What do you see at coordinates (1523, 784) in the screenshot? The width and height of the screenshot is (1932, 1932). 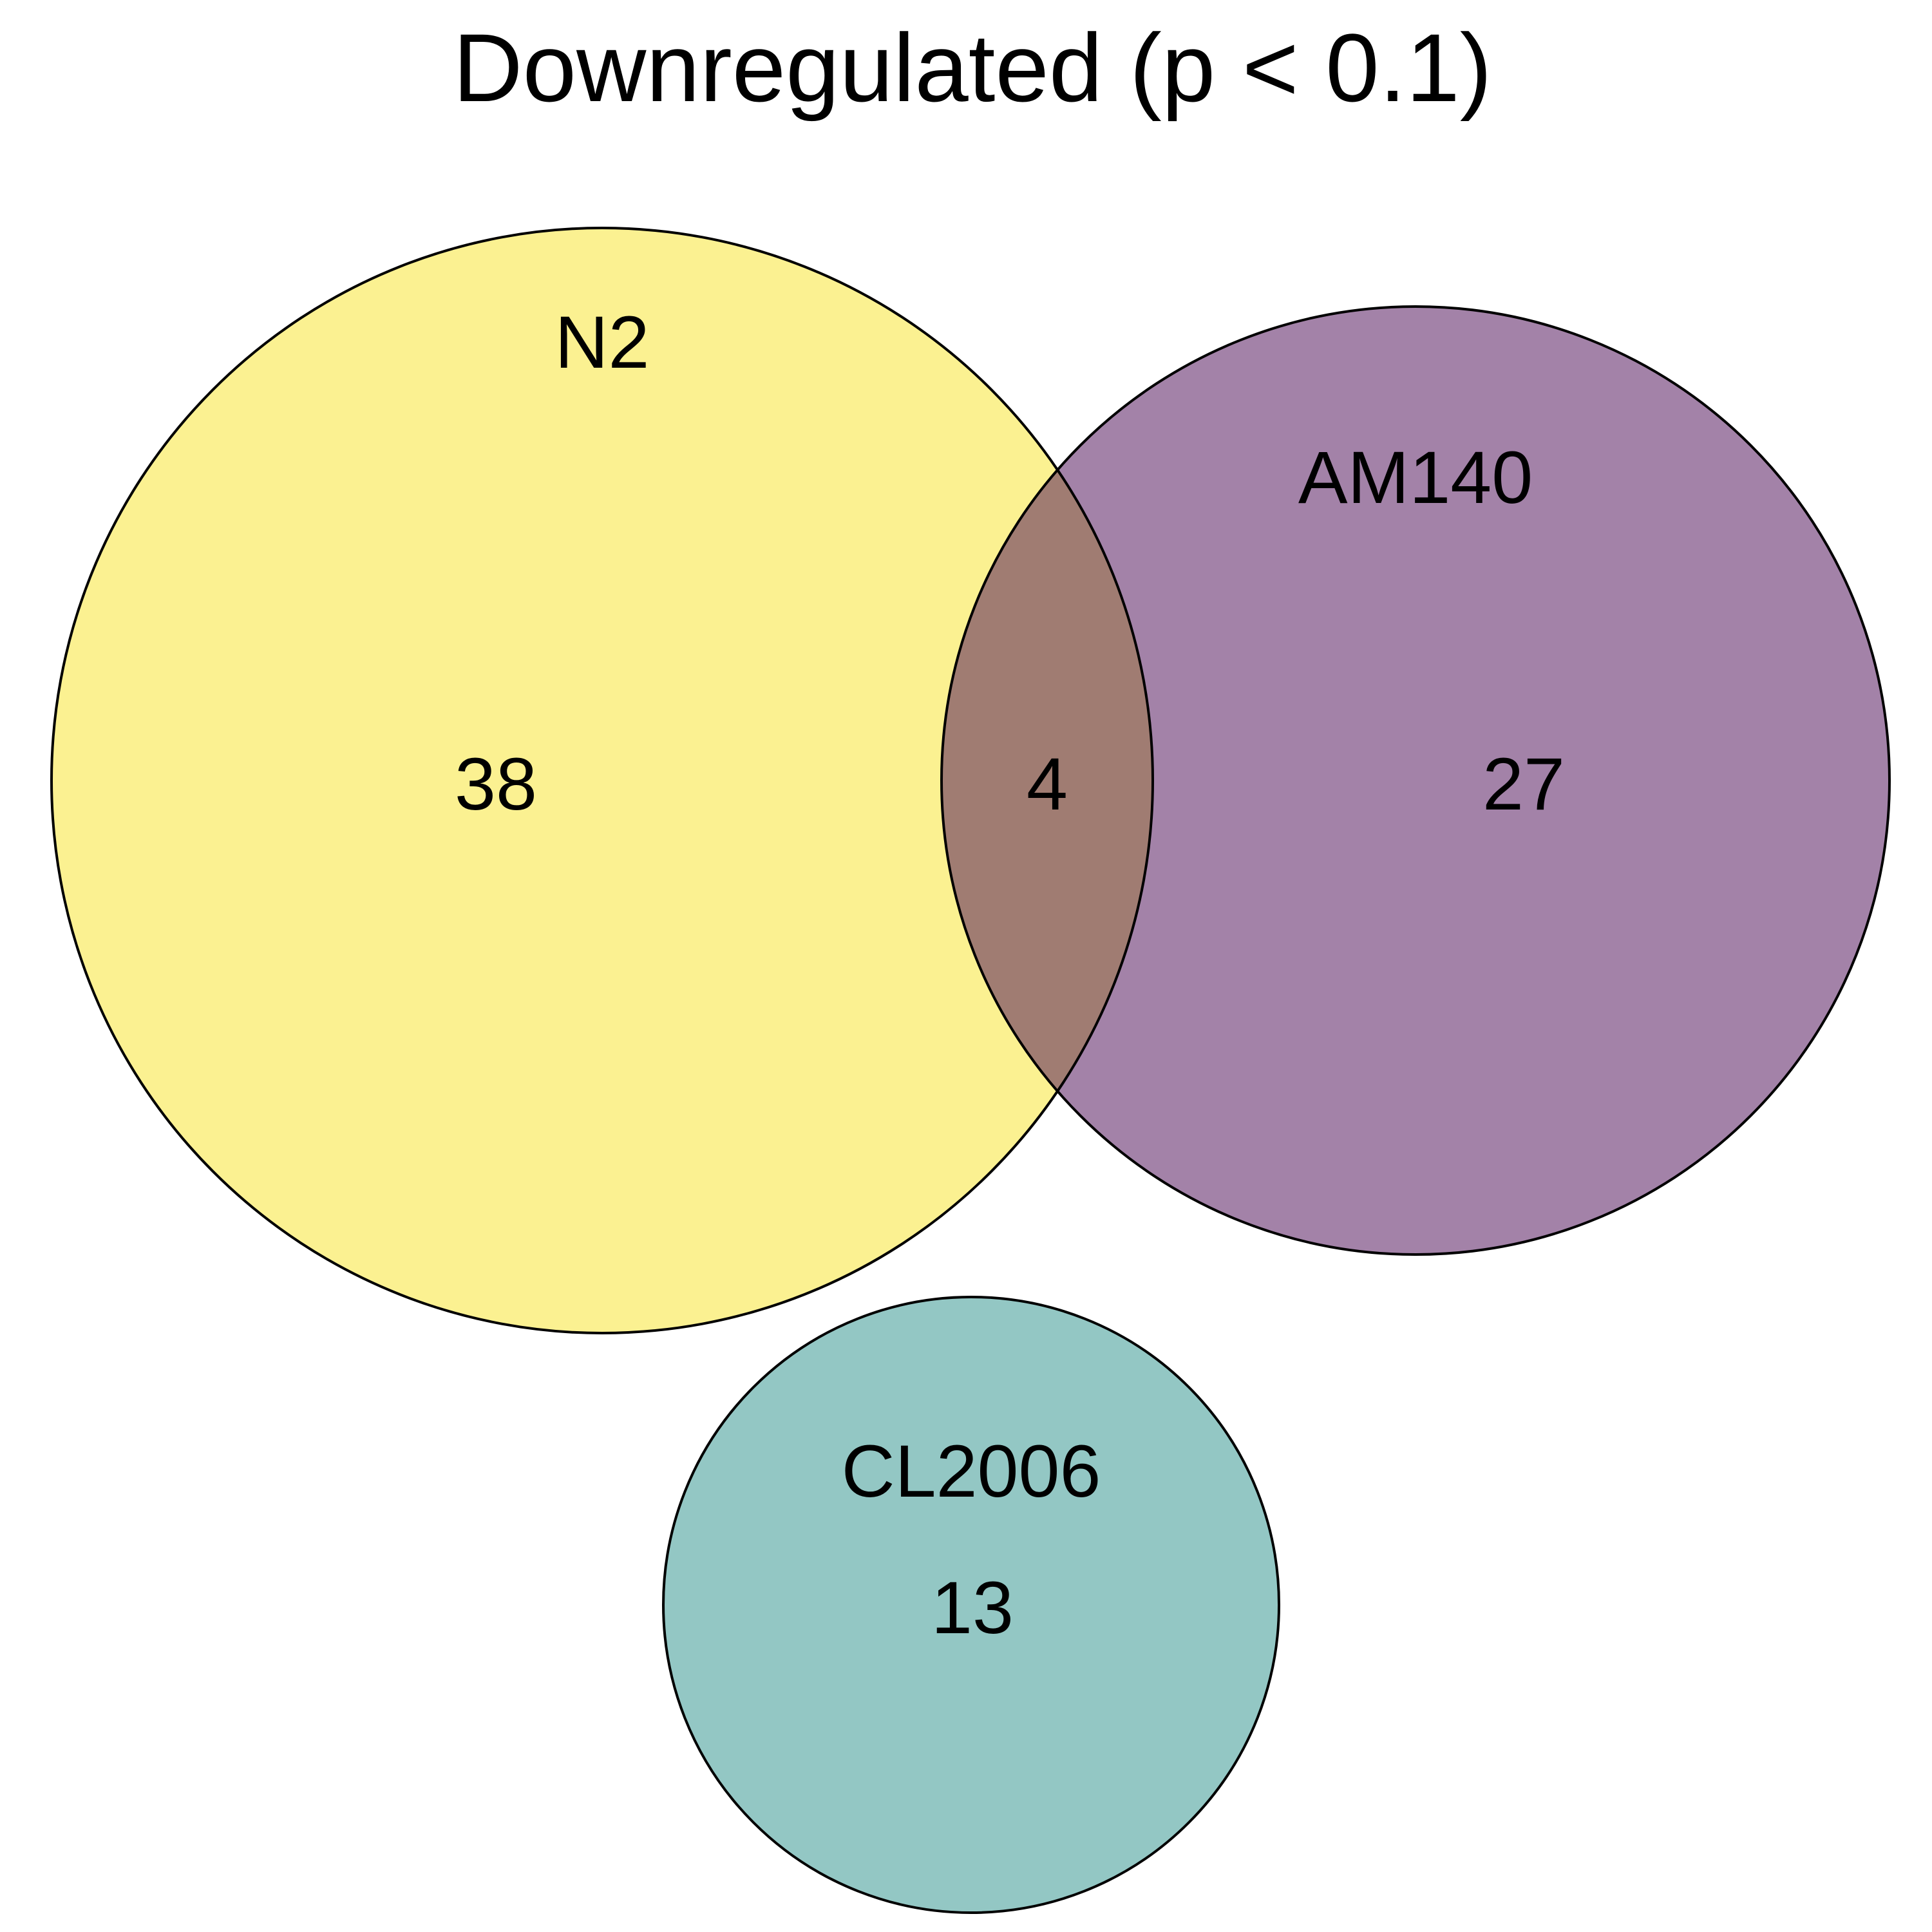 I see `count-am140-only: 27` at bounding box center [1523, 784].